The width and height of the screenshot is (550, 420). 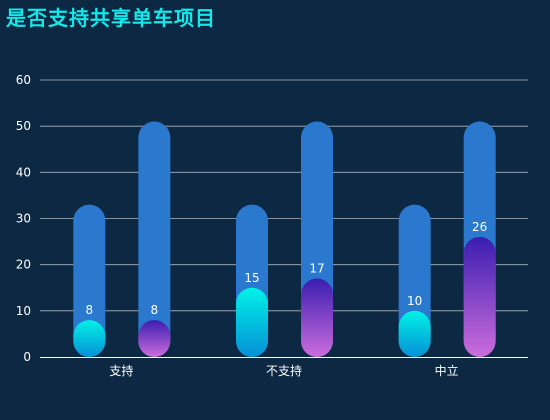 I want to click on y-tick-label: 0, so click(x=27, y=357).